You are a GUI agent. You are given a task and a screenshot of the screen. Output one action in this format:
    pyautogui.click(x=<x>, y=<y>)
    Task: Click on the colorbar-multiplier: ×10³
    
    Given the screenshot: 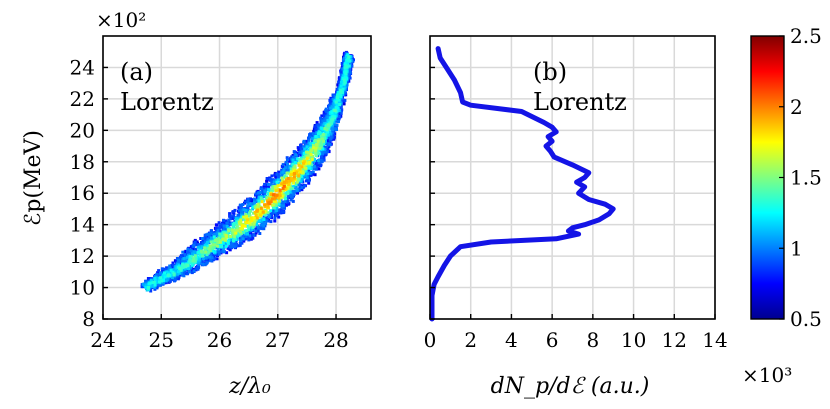 What is the action you would take?
    pyautogui.click(x=767, y=375)
    